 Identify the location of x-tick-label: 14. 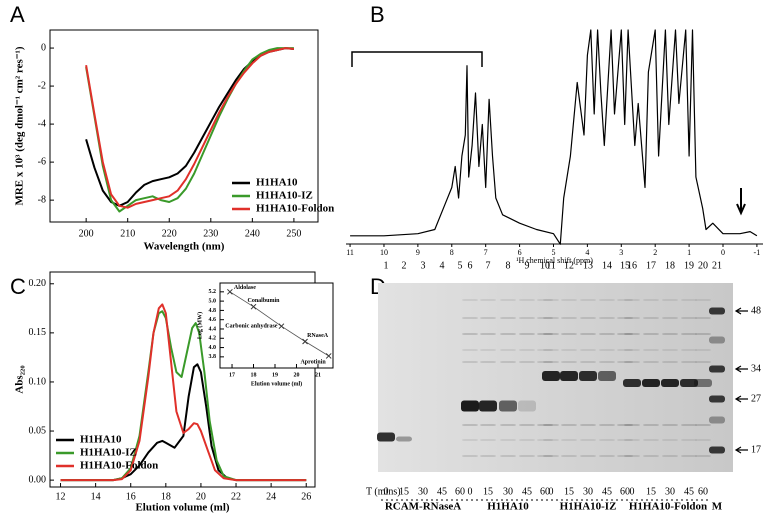
(96, 496).